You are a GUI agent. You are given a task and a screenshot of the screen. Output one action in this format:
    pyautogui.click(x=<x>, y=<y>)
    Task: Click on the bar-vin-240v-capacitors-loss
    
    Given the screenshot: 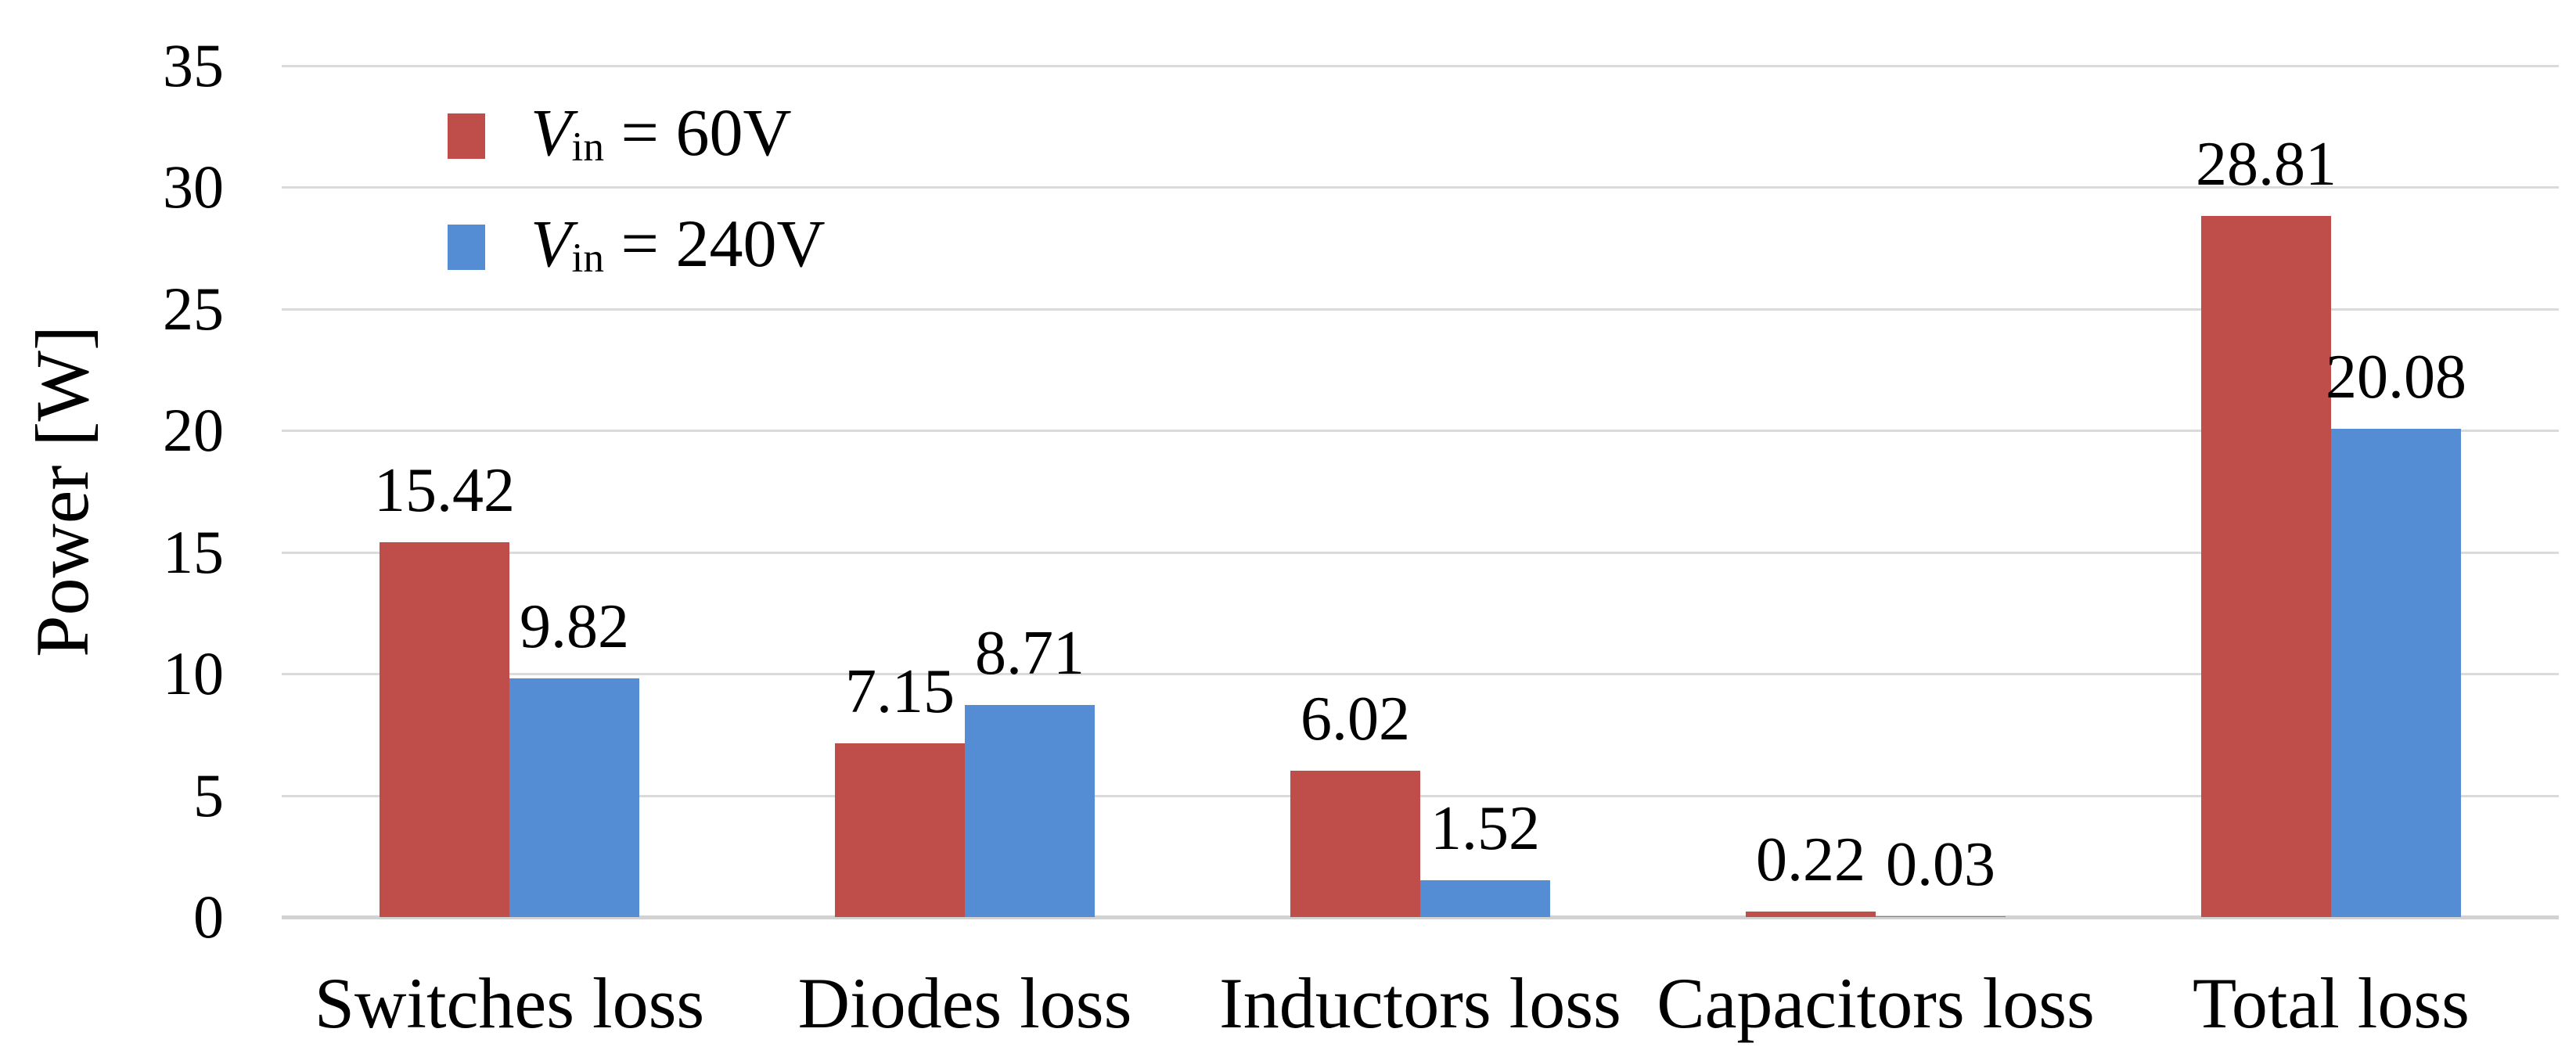 What is the action you would take?
    pyautogui.click(x=1941, y=917)
    